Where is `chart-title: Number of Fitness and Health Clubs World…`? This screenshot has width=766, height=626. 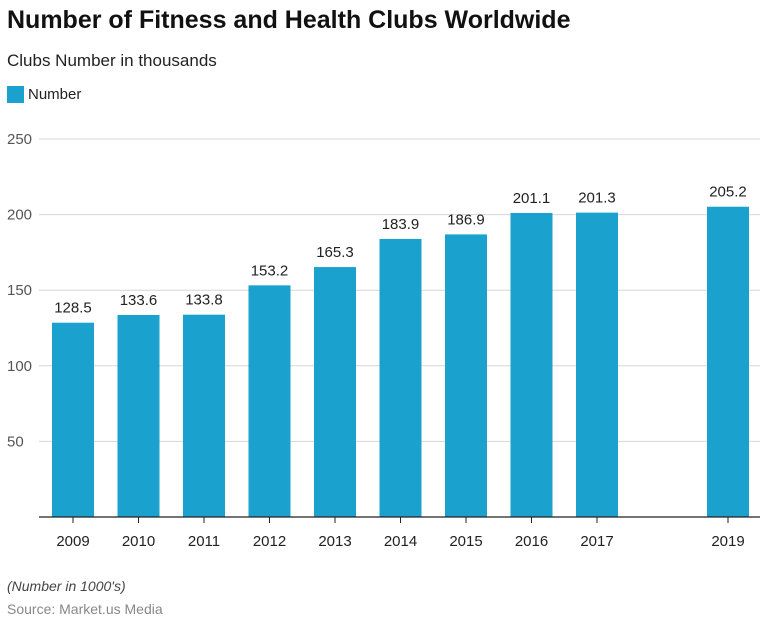
chart-title: Number of Fitness and Health Clubs World… is located at coordinates (289, 20).